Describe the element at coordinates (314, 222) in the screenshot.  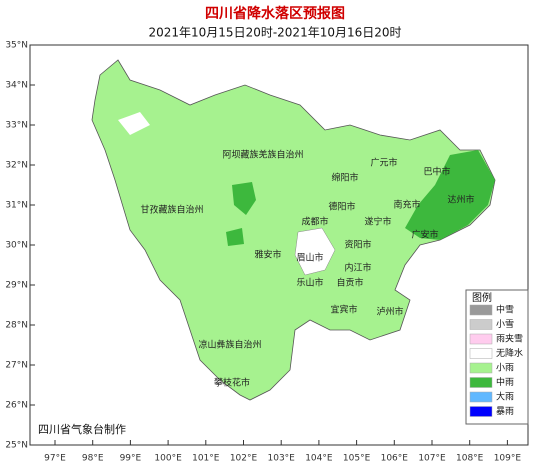
I see `place-label: 成都市` at that location.